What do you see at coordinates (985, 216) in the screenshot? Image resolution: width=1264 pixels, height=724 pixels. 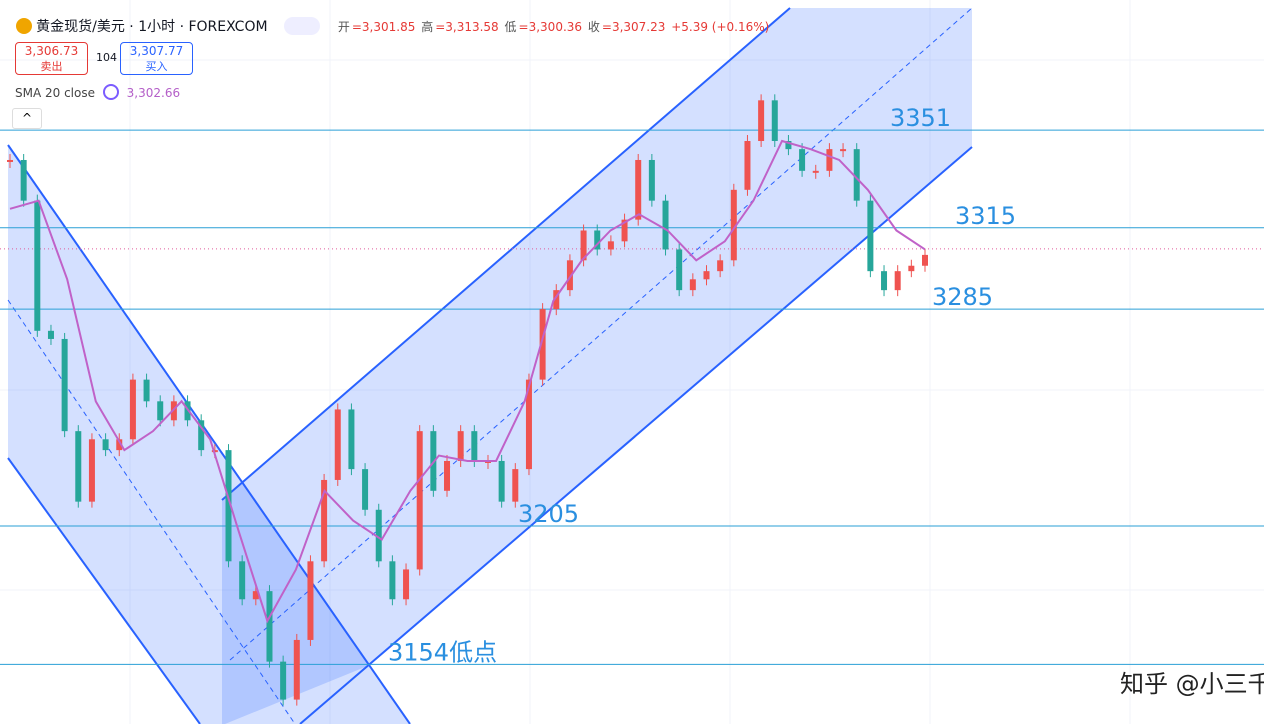 I see `level-label: 3315` at bounding box center [985, 216].